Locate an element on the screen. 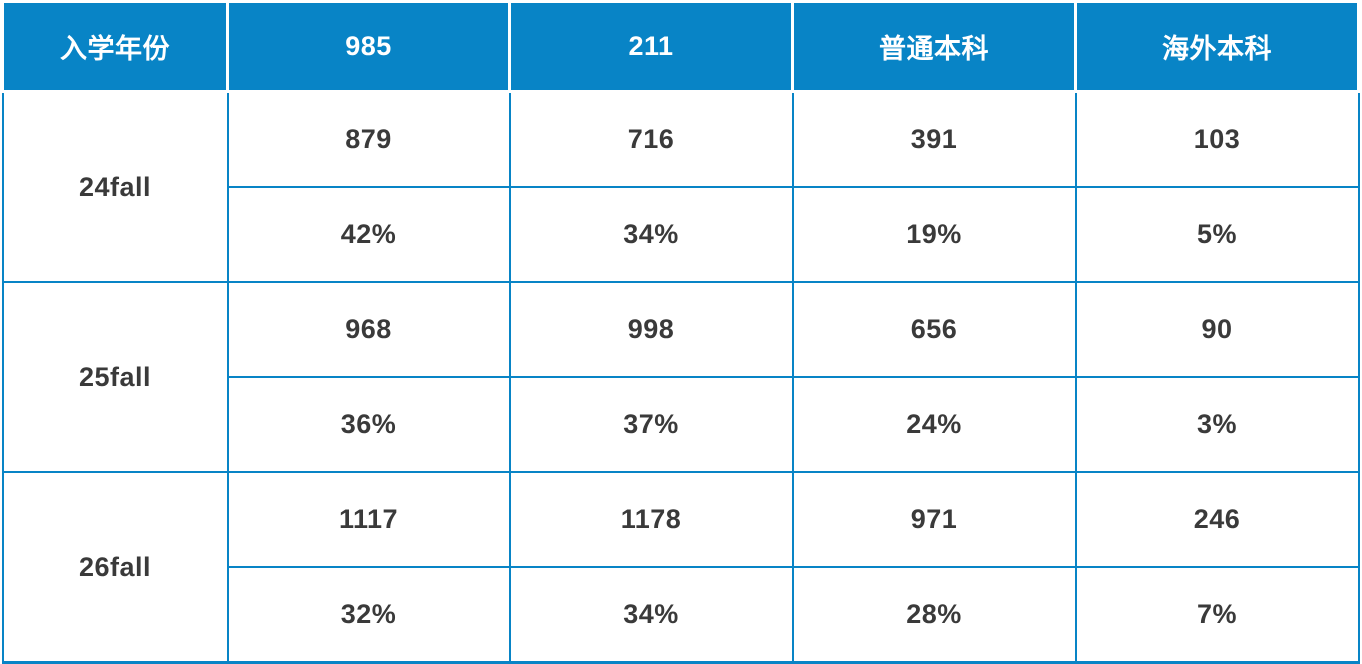 Image resolution: width=1362 pixels, height=664 pixels. percent-cell: 3% is located at coordinates (1217, 424).